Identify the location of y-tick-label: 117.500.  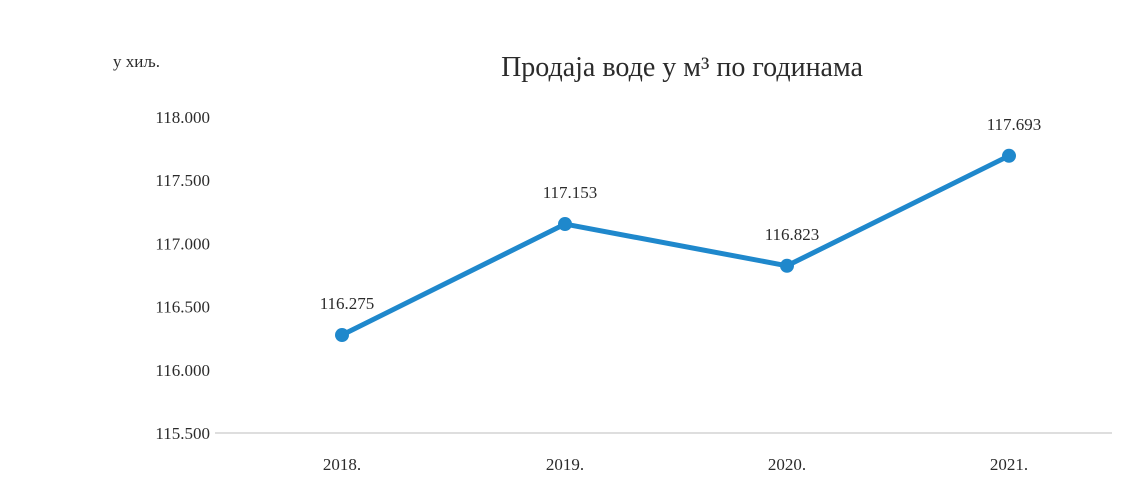
(182, 180).